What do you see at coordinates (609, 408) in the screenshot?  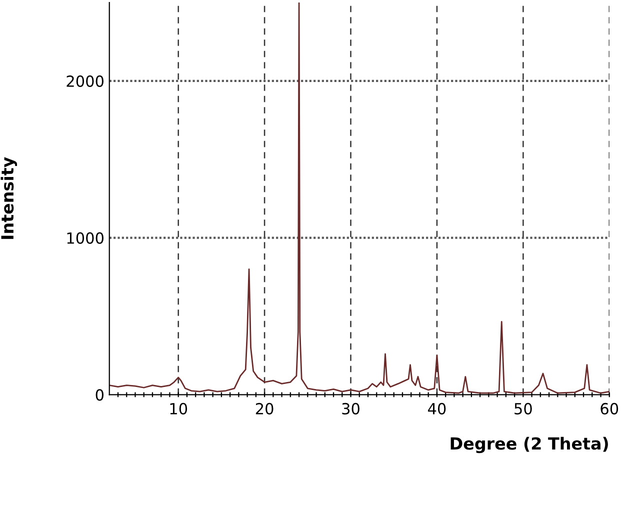 I see `x-tick-label: 60` at bounding box center [609, 408].